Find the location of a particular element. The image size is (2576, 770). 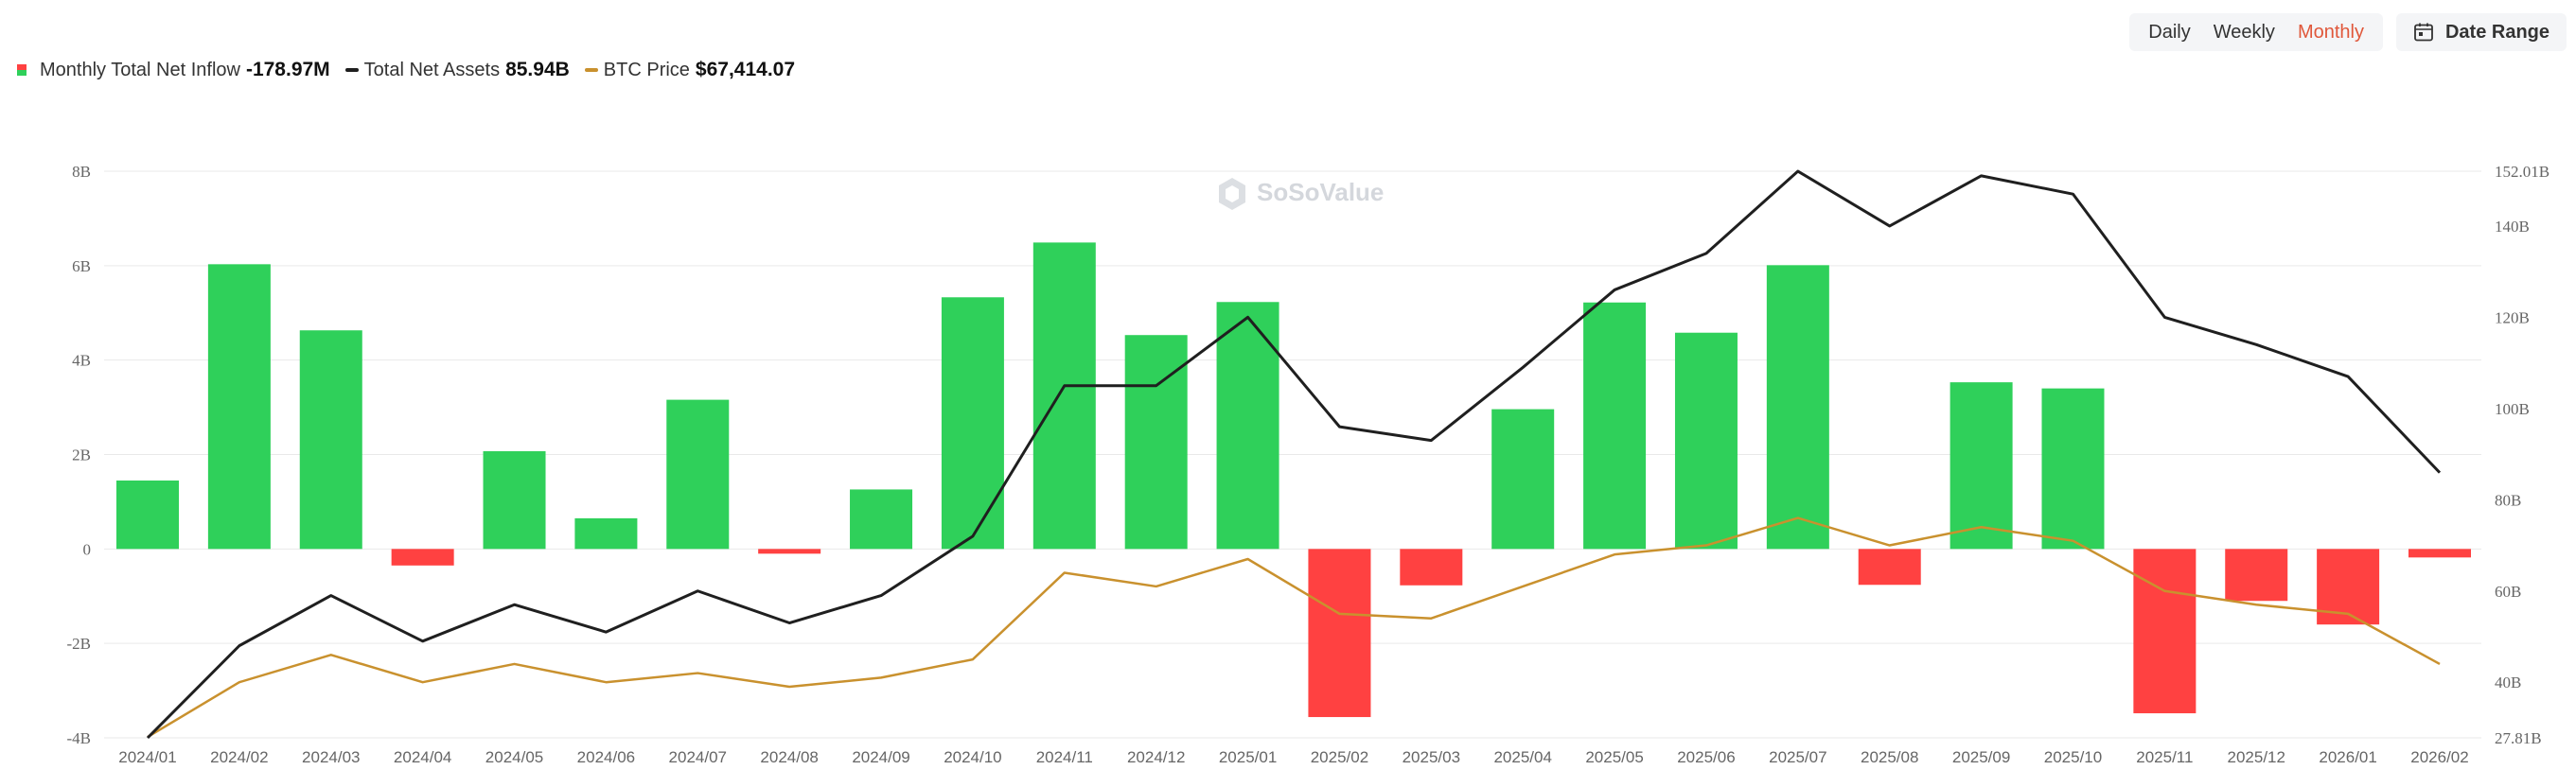

x-tick-label: 2026/01 is located at coordinates (2347, 757).